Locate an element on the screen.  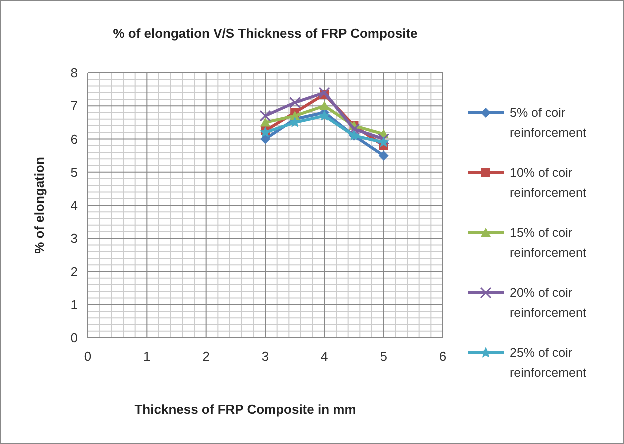
y-tick-label: 0 is located at coordinates (74, 338).